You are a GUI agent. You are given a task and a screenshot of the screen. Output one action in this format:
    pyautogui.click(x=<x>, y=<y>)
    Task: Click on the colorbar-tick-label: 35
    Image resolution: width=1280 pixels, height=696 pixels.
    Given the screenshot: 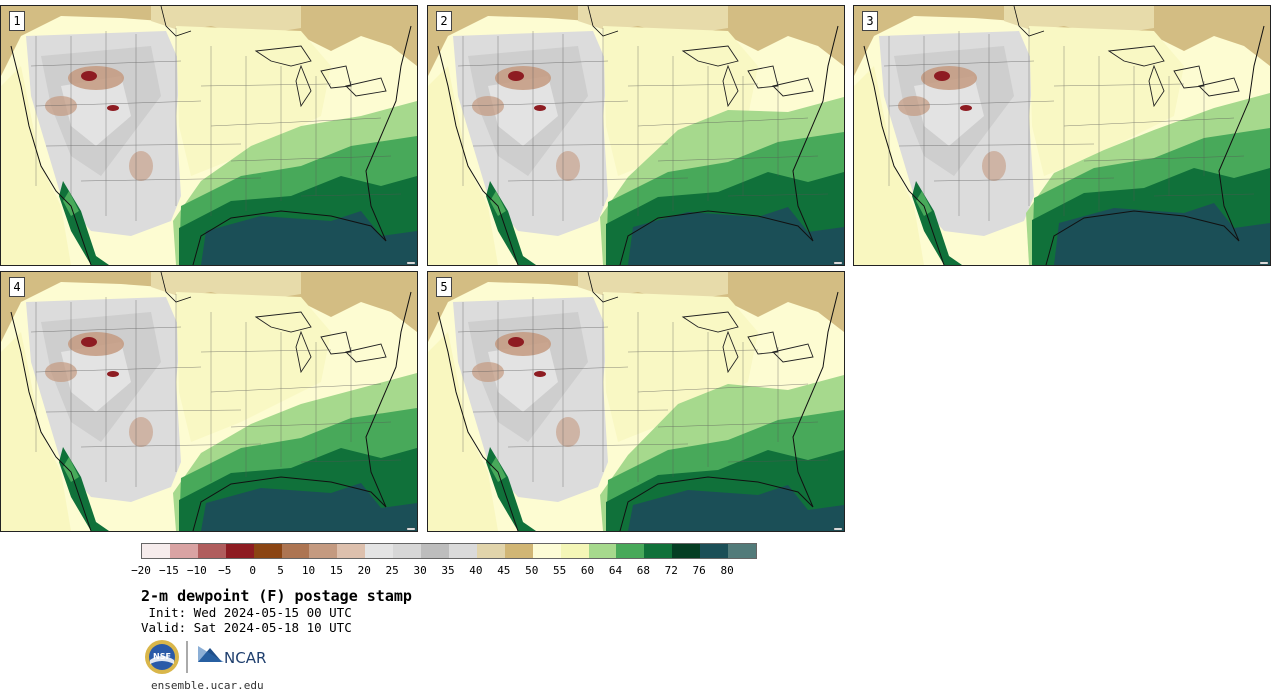 What is the action you would take?
    pyautogui.click(x=448, y=570)
    